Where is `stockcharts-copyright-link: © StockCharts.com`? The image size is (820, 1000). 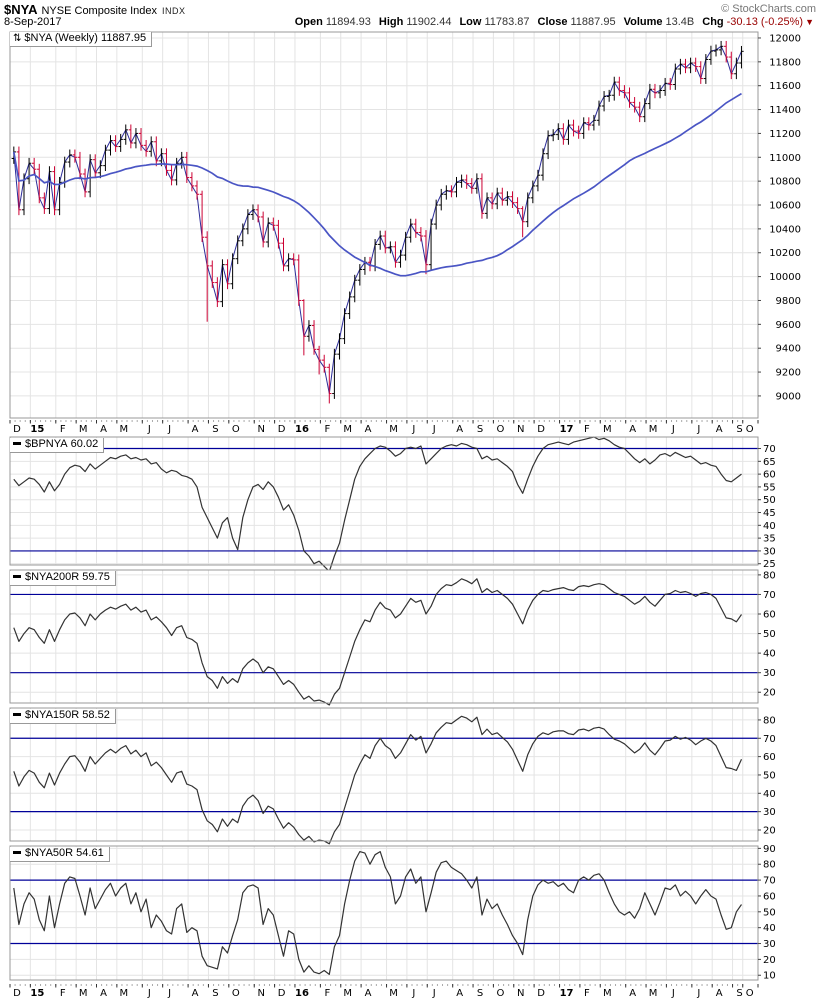
stockcharts-copyright-link: © StockCharts.com is located at coordinates (768, 9).